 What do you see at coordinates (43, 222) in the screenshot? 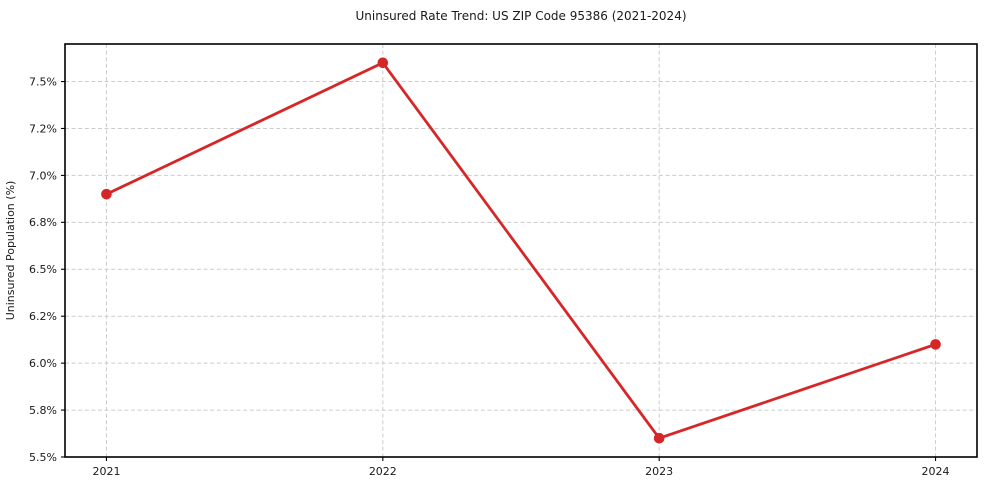
I see `y-tick-label: 6.8%` at bounding box center [43, 222].